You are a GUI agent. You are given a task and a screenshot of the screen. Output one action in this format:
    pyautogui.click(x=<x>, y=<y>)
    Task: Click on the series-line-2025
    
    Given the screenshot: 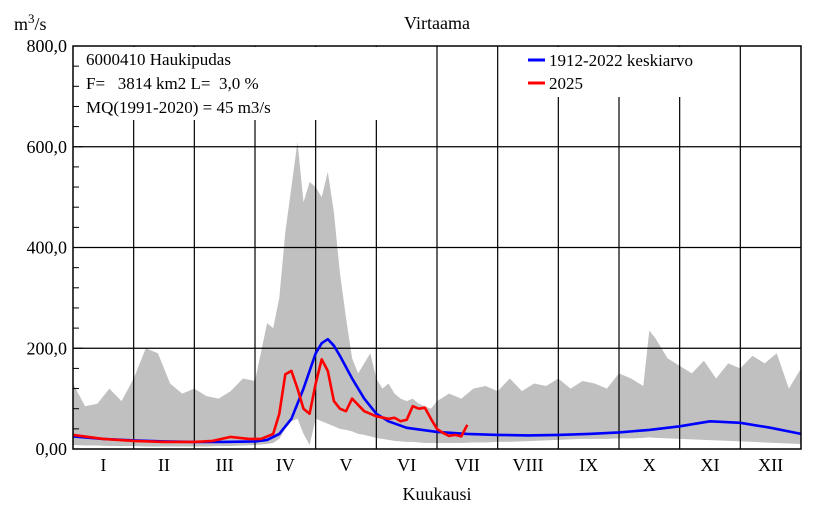 What is the action you would take?
    pyautogui.click(x=270, y=401)
    